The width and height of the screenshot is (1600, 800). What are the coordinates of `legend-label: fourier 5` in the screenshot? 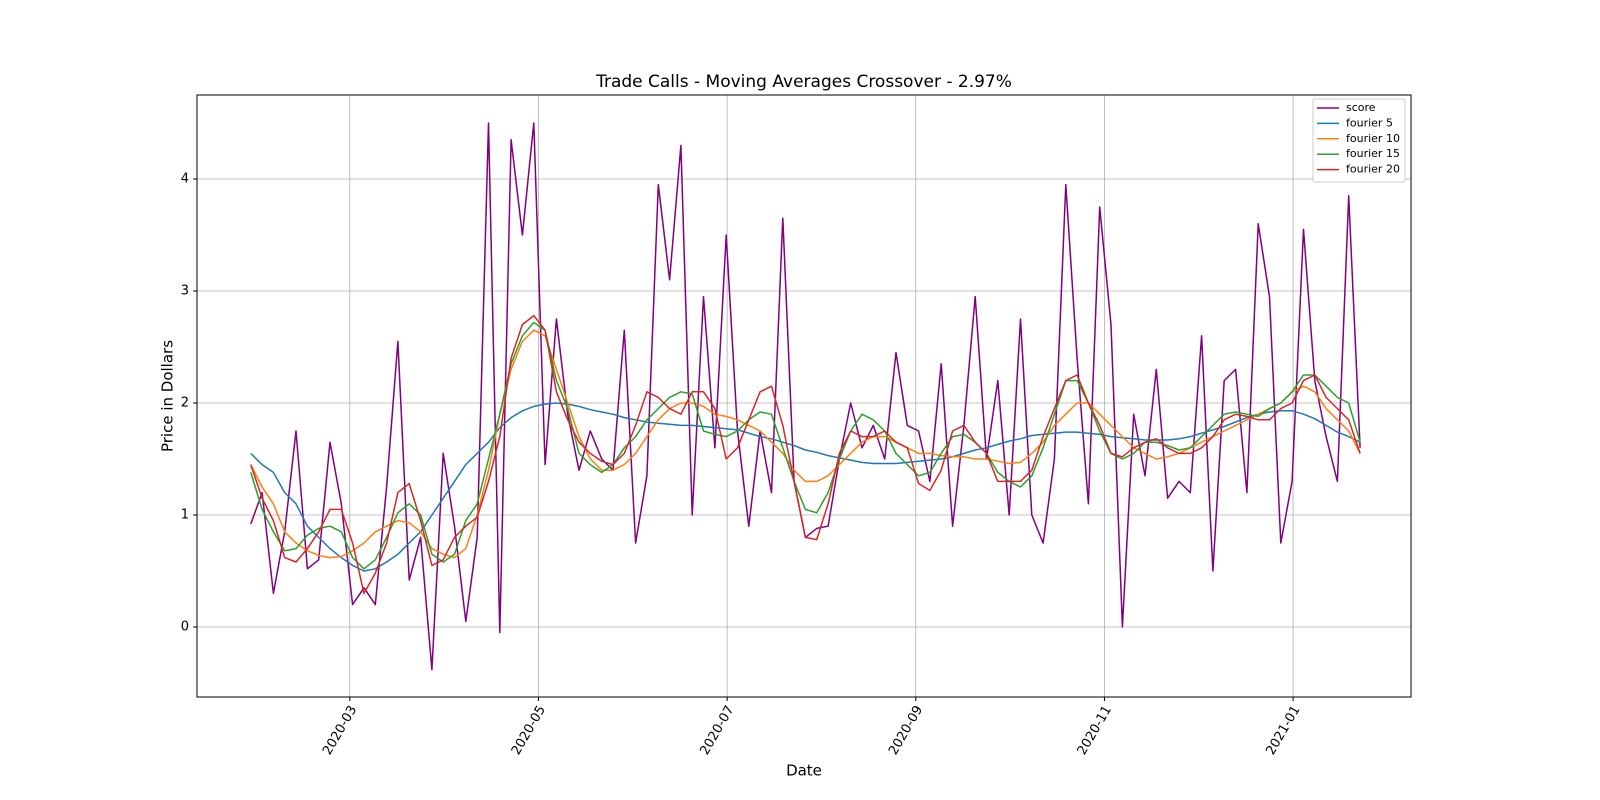 It's located at (1369, 122).